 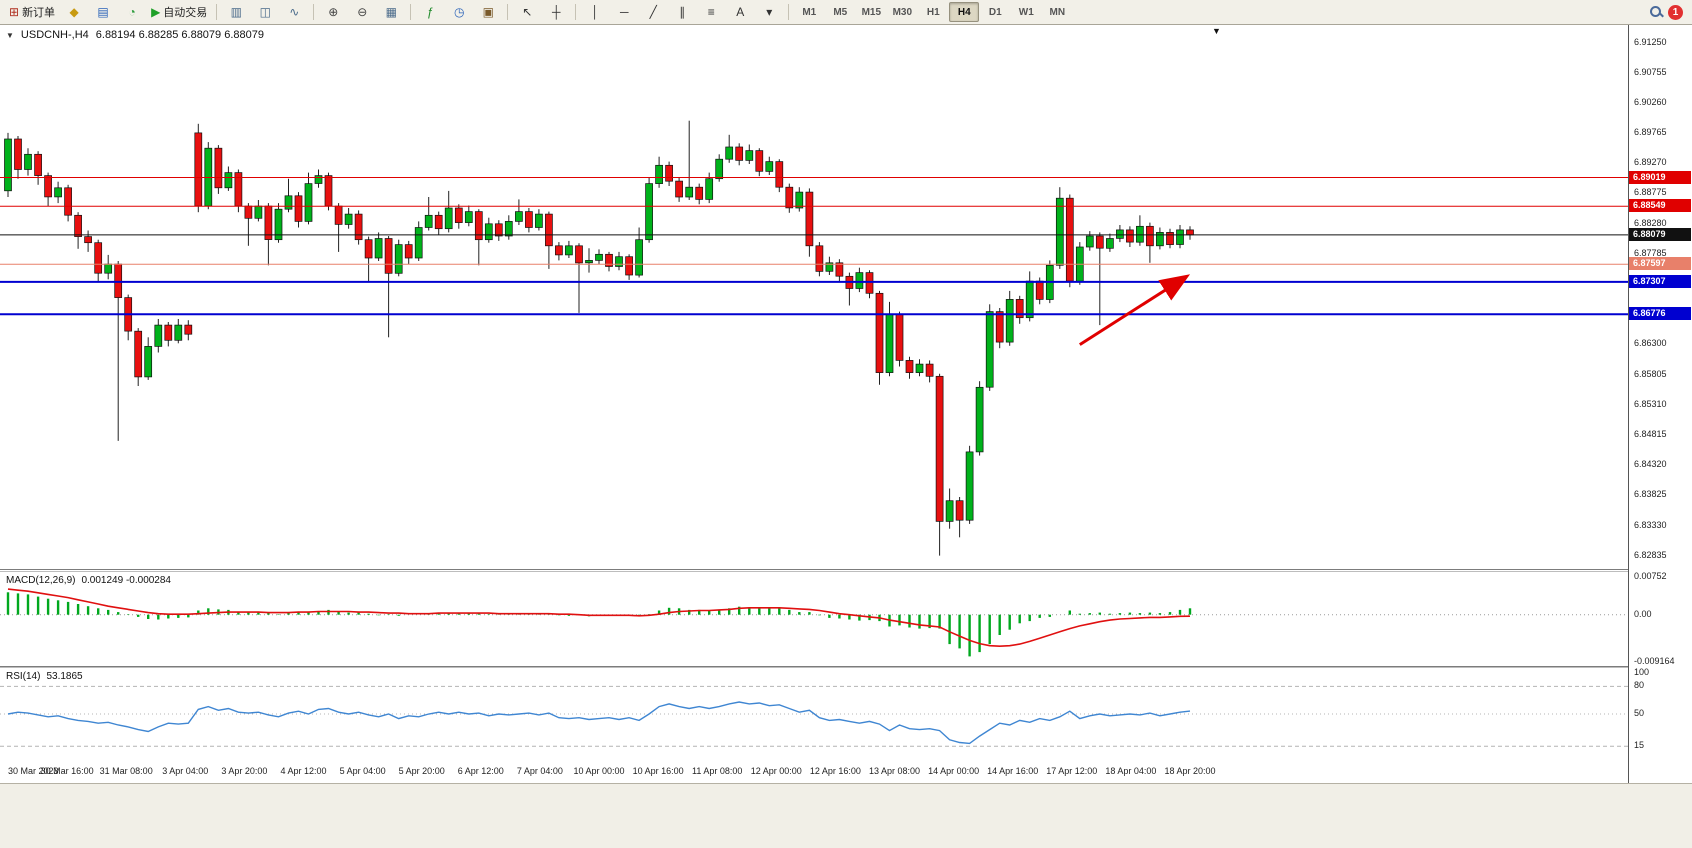 I want to click on timeframe-m1-button: M1, so click(x=809, y=12).